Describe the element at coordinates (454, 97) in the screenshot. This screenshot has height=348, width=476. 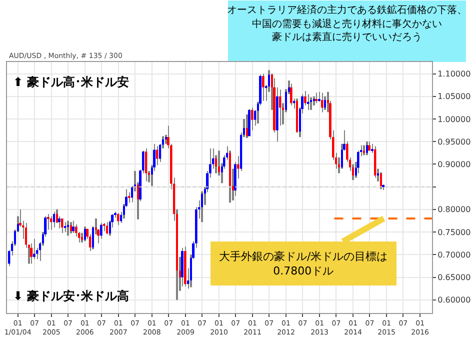
I see `y-tick-label: 1.05000` at that location.